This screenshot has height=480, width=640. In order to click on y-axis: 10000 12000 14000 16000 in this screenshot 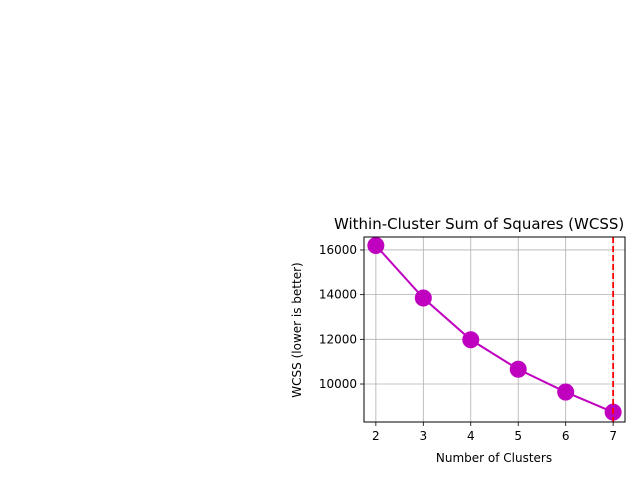, I will do `click(341, 317)`.